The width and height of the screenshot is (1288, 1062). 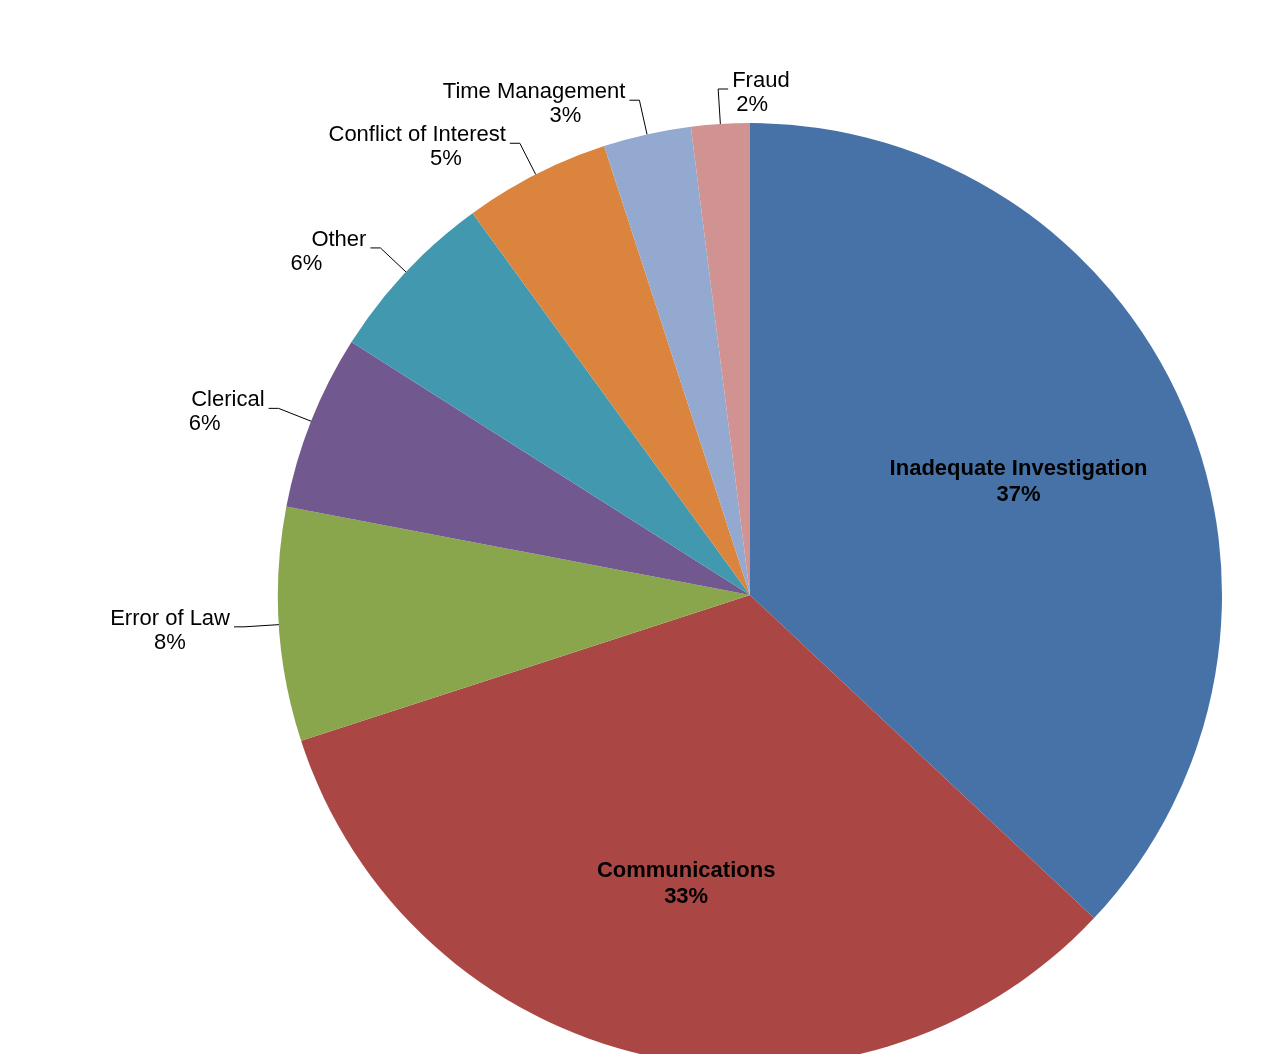 What do you see at coordinates (1018, 467) in the screenshot?
I see `slice-label: Inadequate Investigation` at bounding box center [1018, 467].